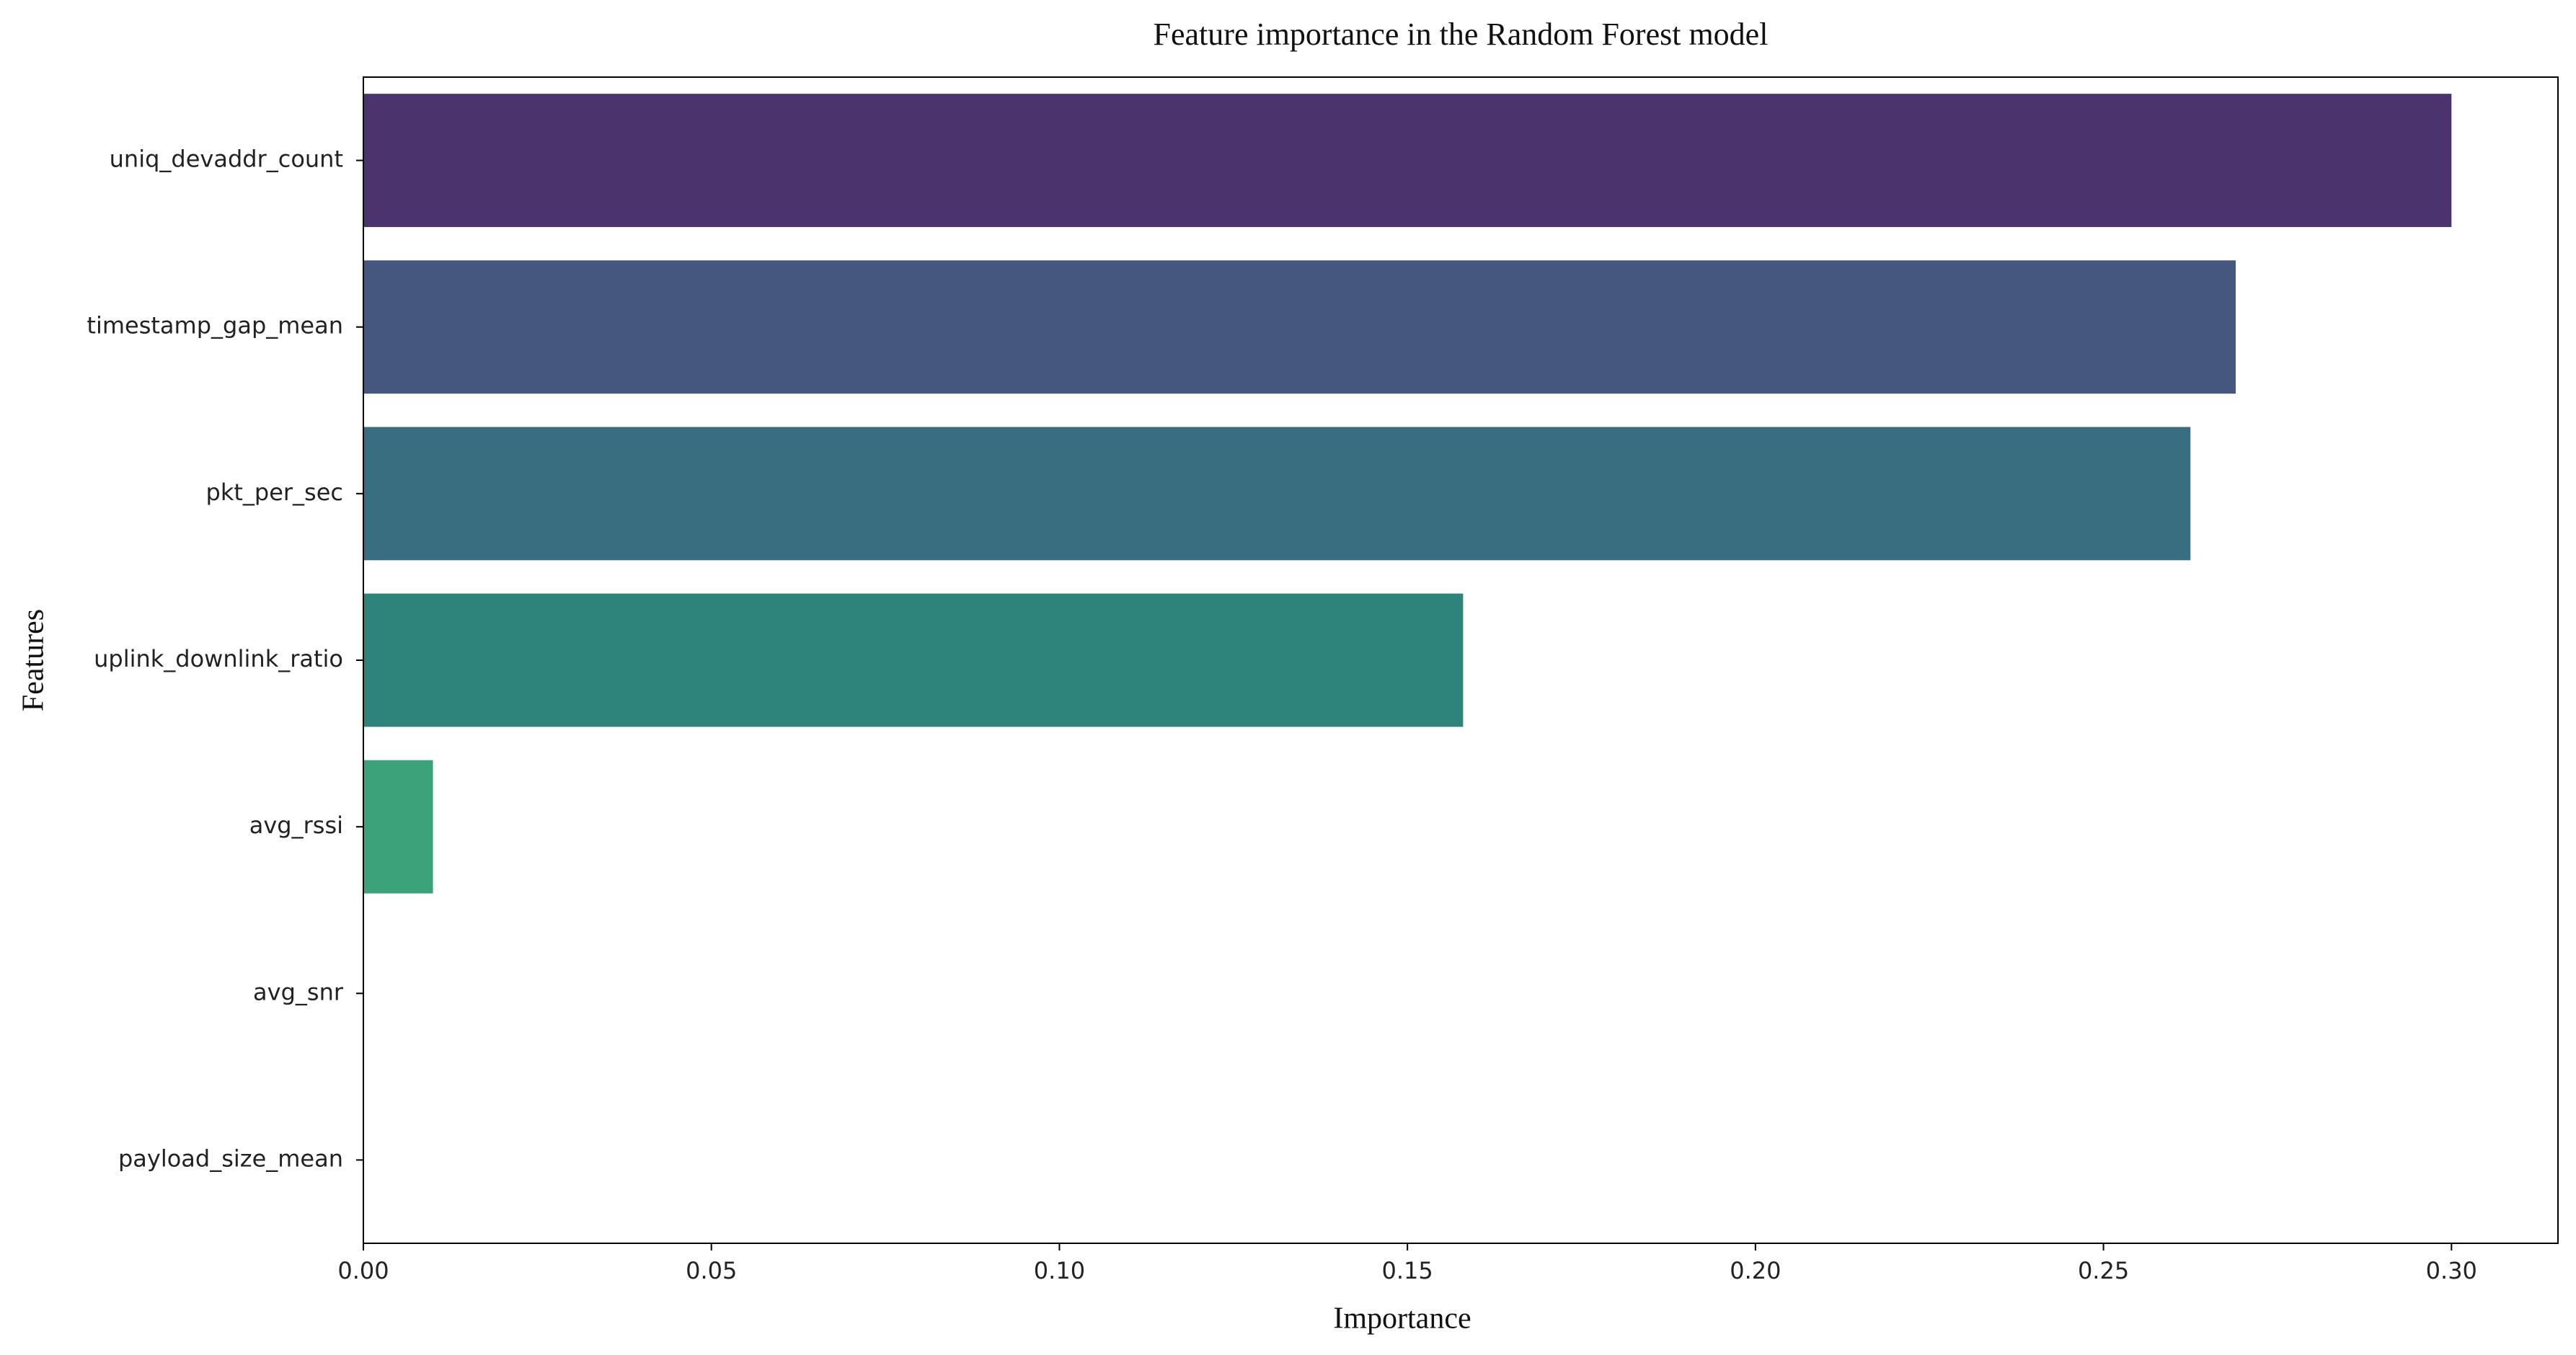  Describe the element at coordinates (2451, 1270) in the screenshot. I see `x-tick-label: 0.30` at that location.